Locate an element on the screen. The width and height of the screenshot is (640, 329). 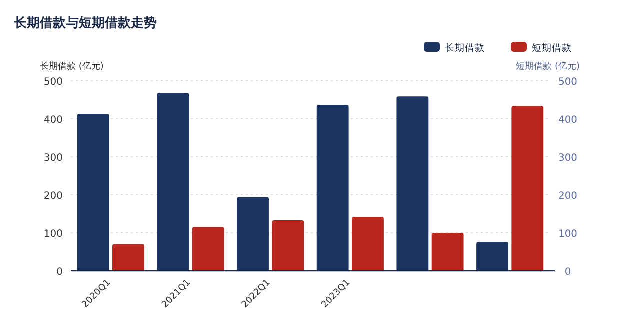
y2-tick-label: 0 is located at coordinates (568, 272).